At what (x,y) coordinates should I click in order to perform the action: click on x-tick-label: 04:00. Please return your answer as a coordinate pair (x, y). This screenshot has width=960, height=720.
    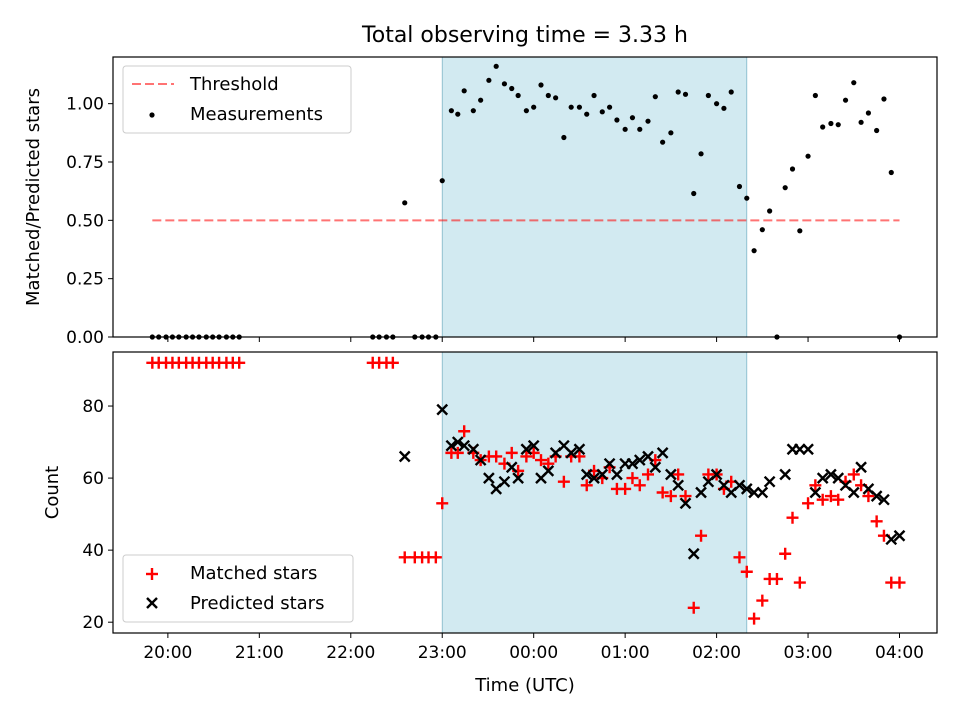
    Looking at the image, I should click on (899, 653).